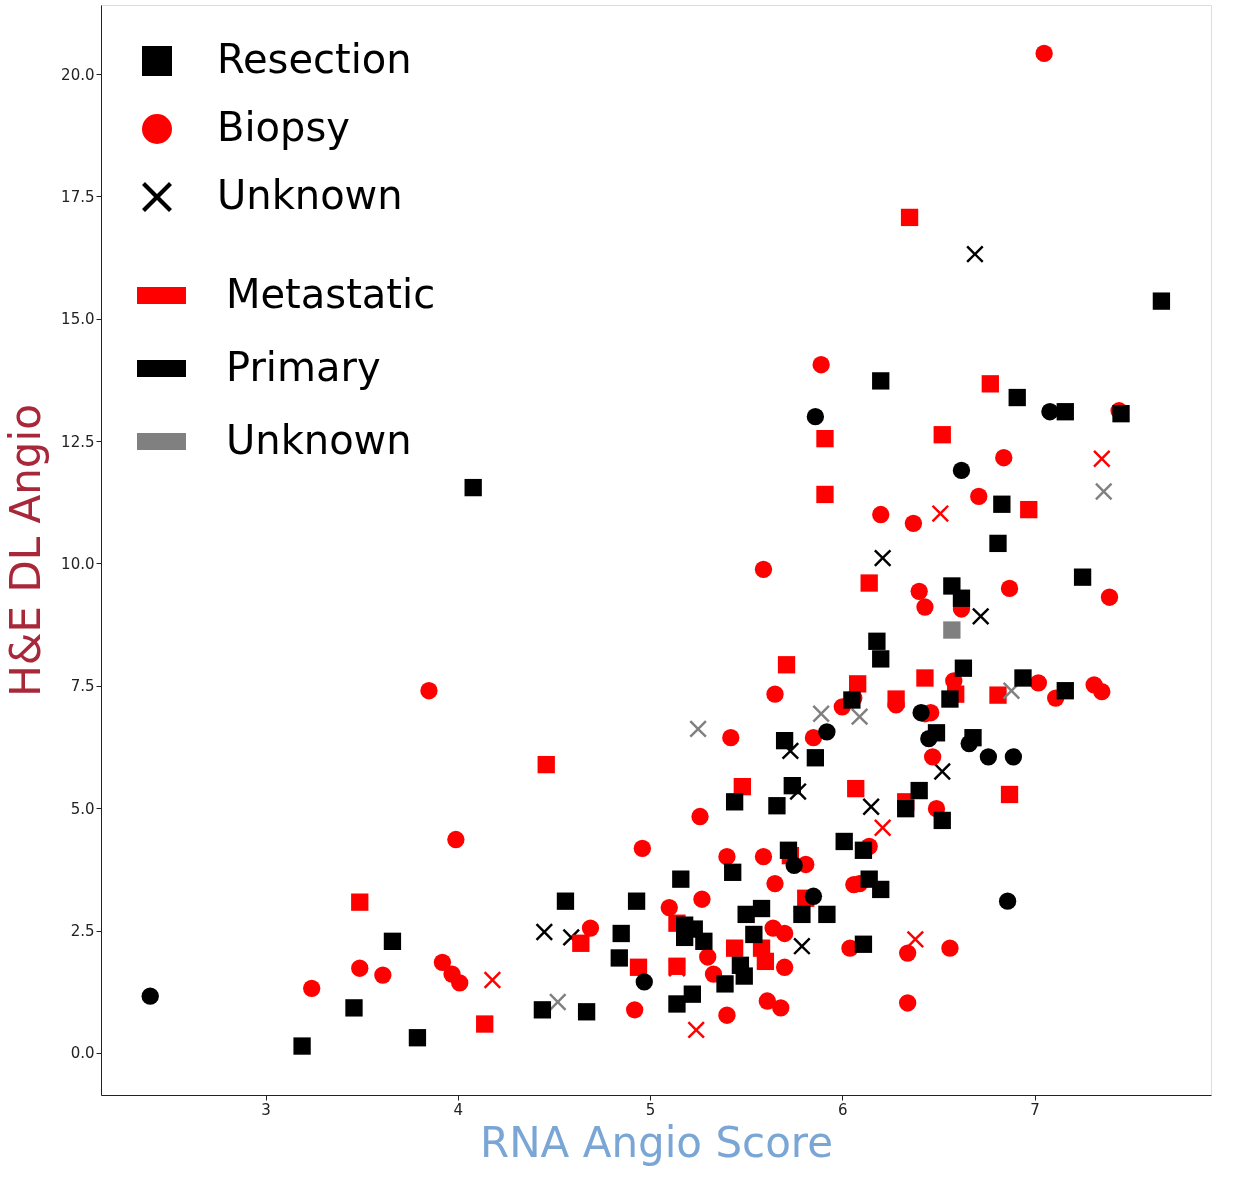 This screenshot has width=1251, height=1196. What do you see at coordinates (303, 366) in the screenshot?
I see `legend-label: Primary` at bounding box center [303, 366].